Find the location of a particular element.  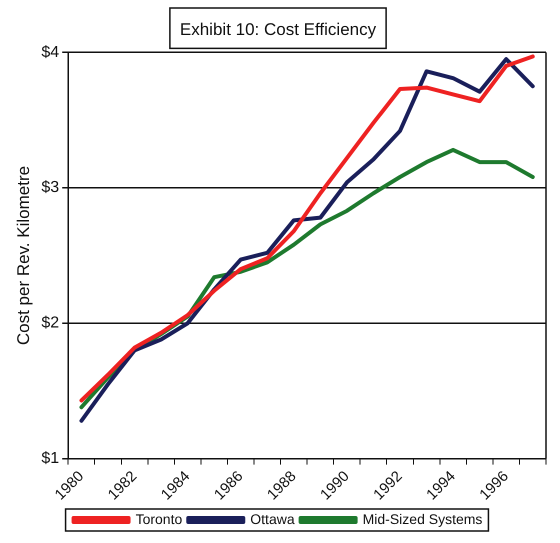

y-tick-label: $4 is located at coordinates (50, 52).